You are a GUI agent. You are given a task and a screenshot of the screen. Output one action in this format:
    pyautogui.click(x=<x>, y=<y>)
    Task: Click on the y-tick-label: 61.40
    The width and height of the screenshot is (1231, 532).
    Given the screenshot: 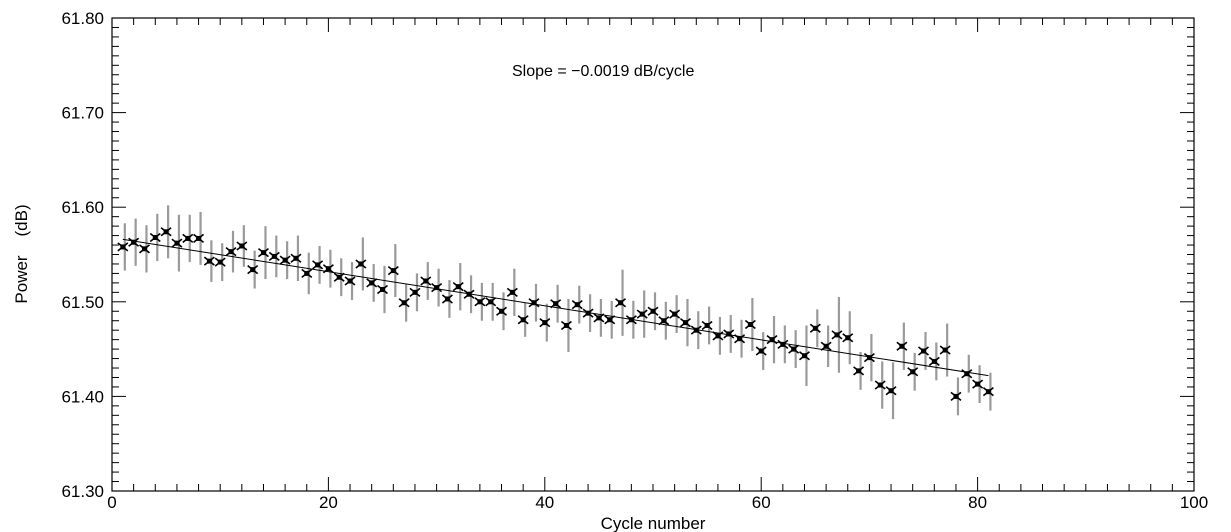 What is the action you would take?
    pyautogui.click(x=82, y=396)
    